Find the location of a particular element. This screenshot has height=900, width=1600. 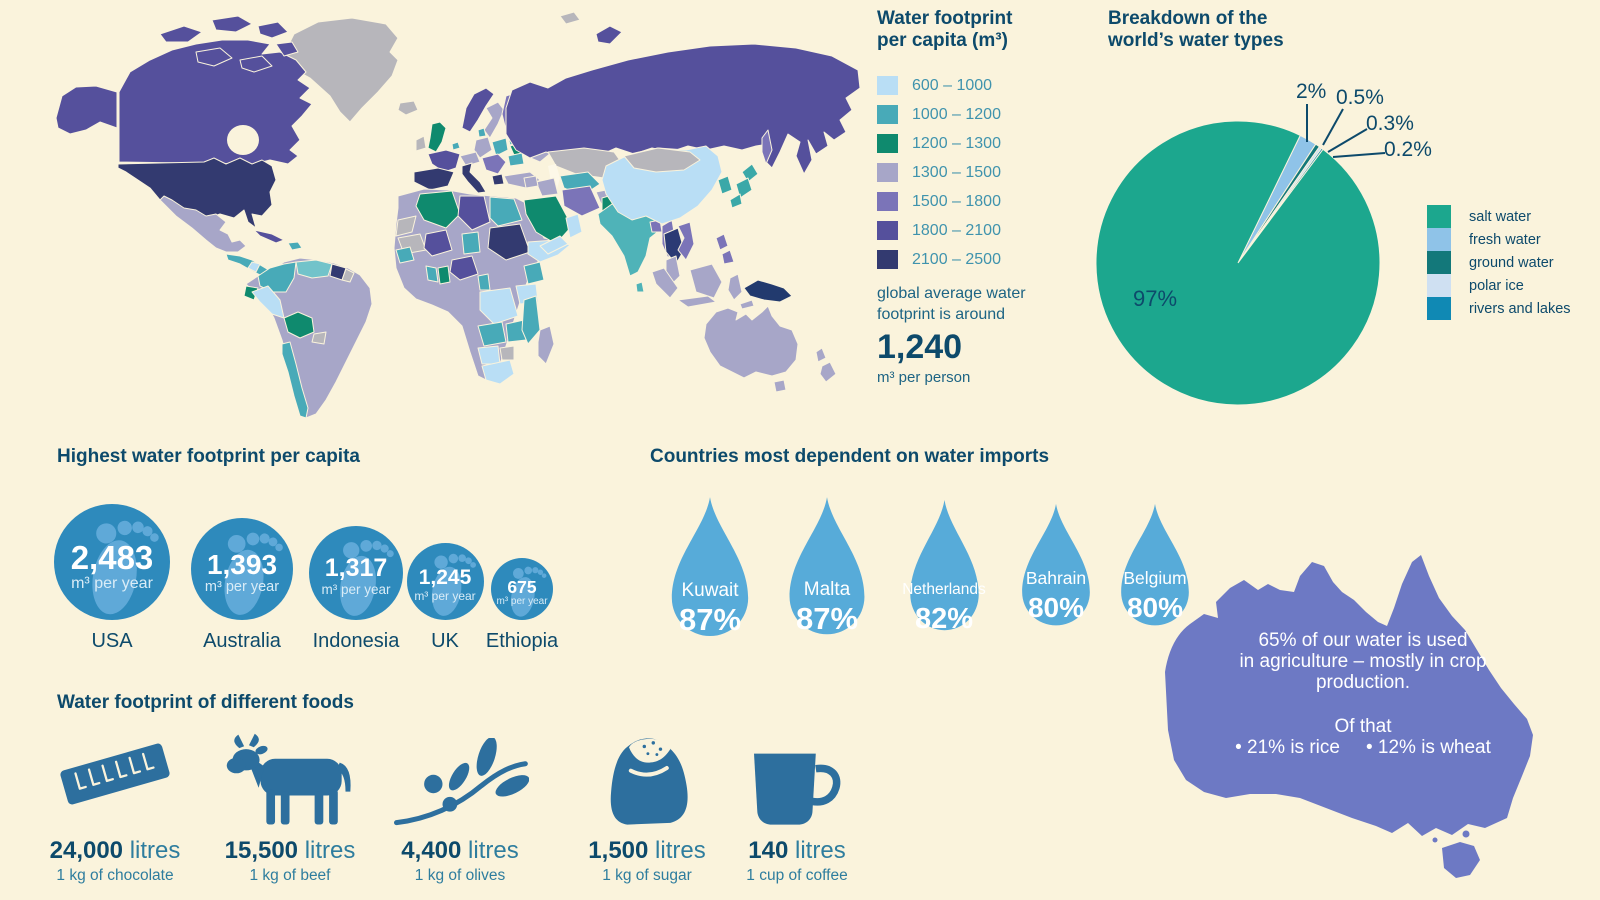

australia-silhouette-icon is located at coordinates (1349, 716).